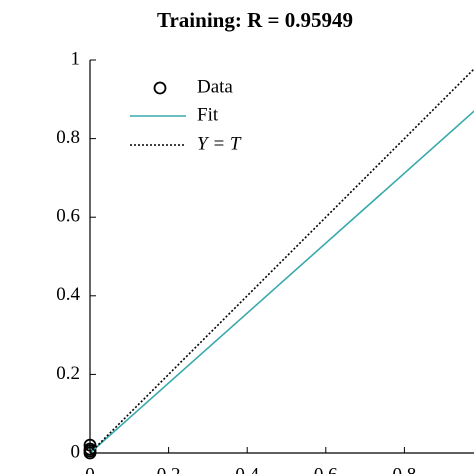 This screenshot has height=474, width=474. What do you see at coordinates (326, 469) in the screenshot?
I see `x-tick-label: 0.6` at bounding box center [326, 469].